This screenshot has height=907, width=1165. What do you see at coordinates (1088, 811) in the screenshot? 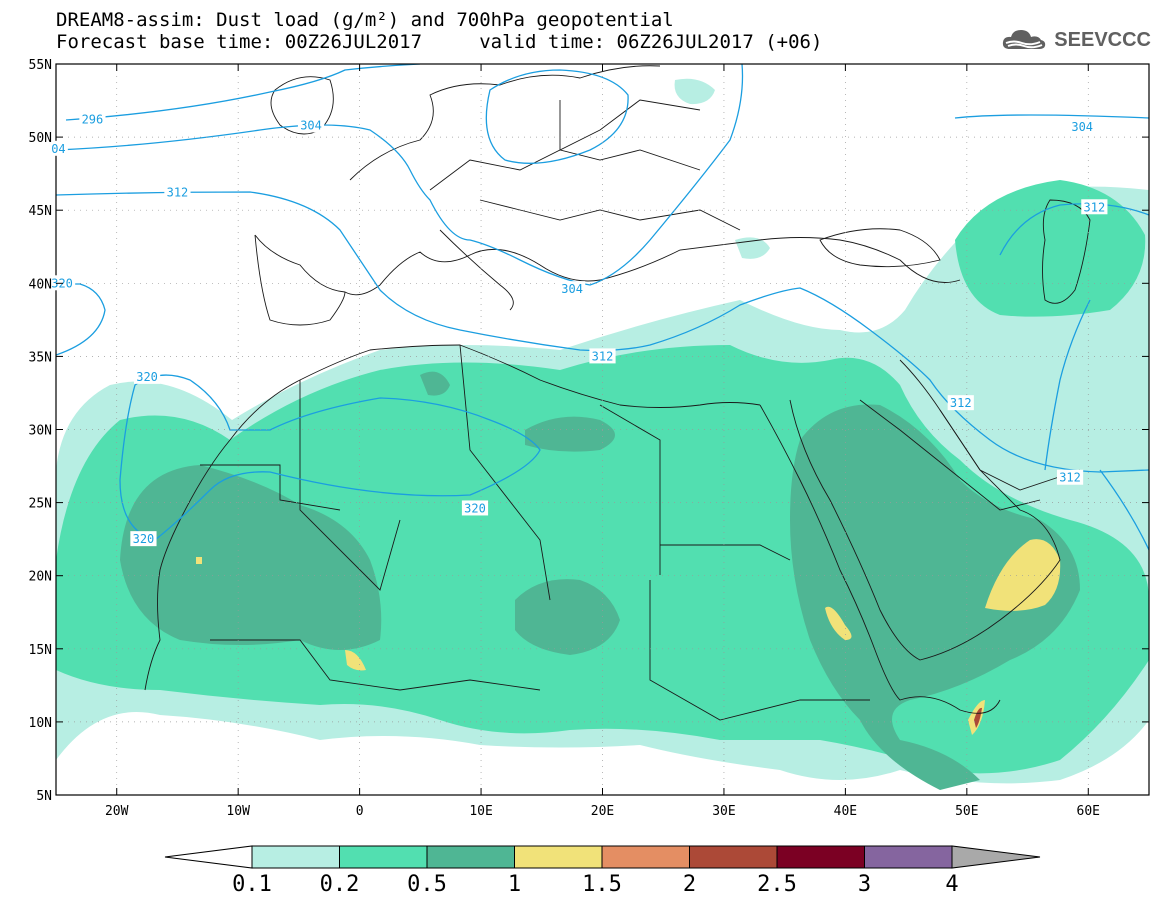
I see `lon-tick-label: 60E` at bounding box center [1088, 811].